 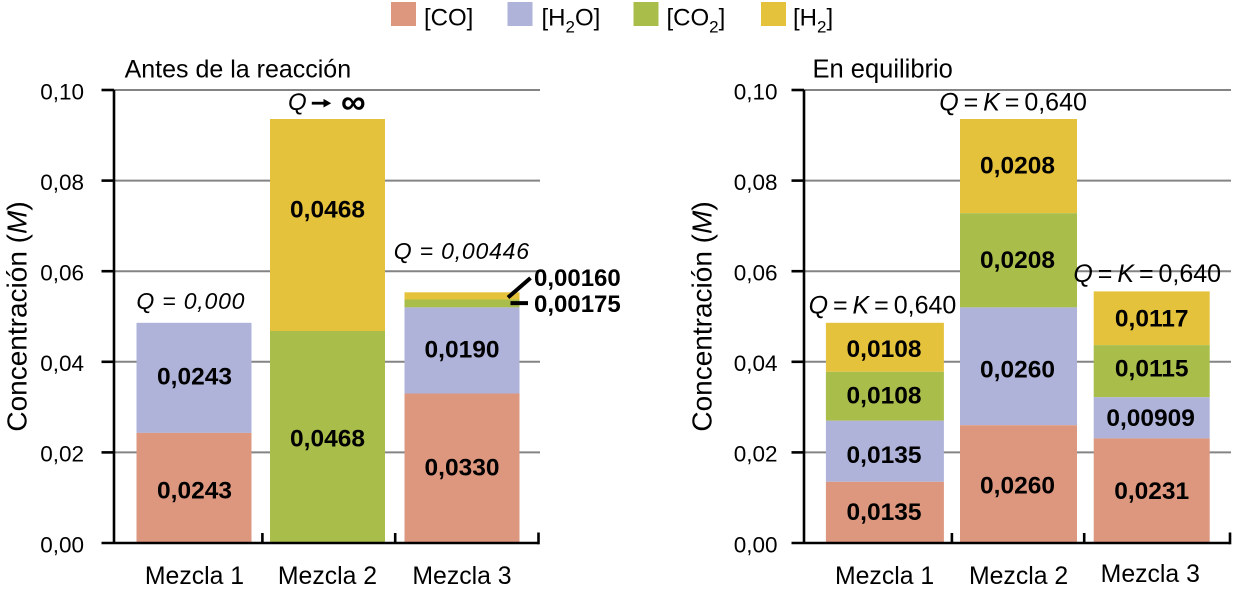 What do you see at coordinates (462, 468) in the screenshot?
I see `svg-text: 0,0330` at bounding box center [462, 468].